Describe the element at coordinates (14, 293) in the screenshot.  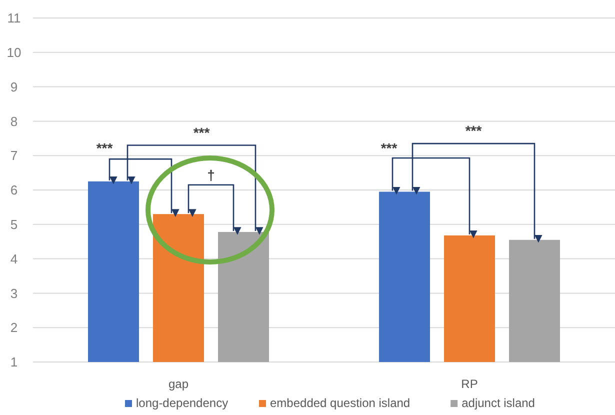
I see `y-tick-label: 3` at that location.